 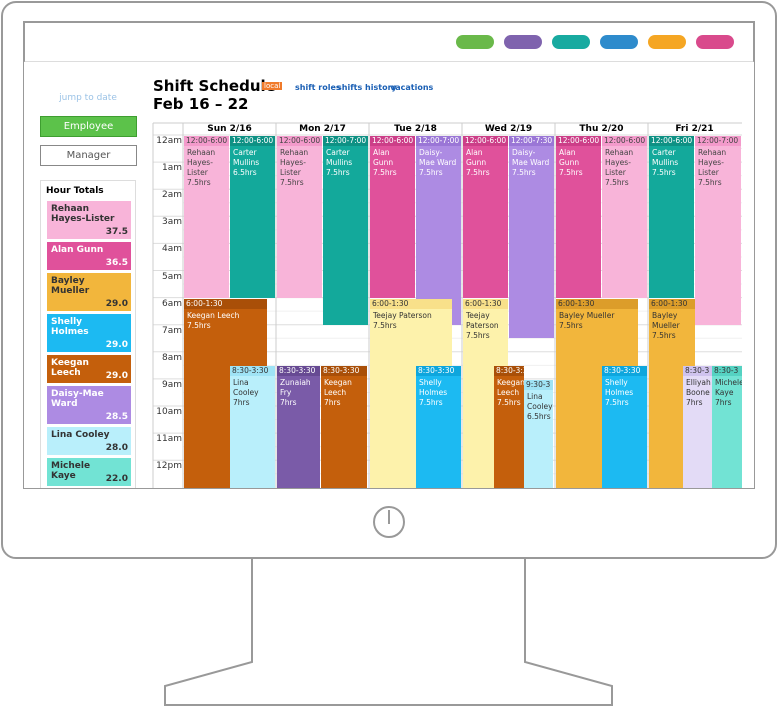 What do you see at coordinates (246, 388) in the screenshot?
I see `shift-employee: Lina Cooley` at bounding box center [246, 388].